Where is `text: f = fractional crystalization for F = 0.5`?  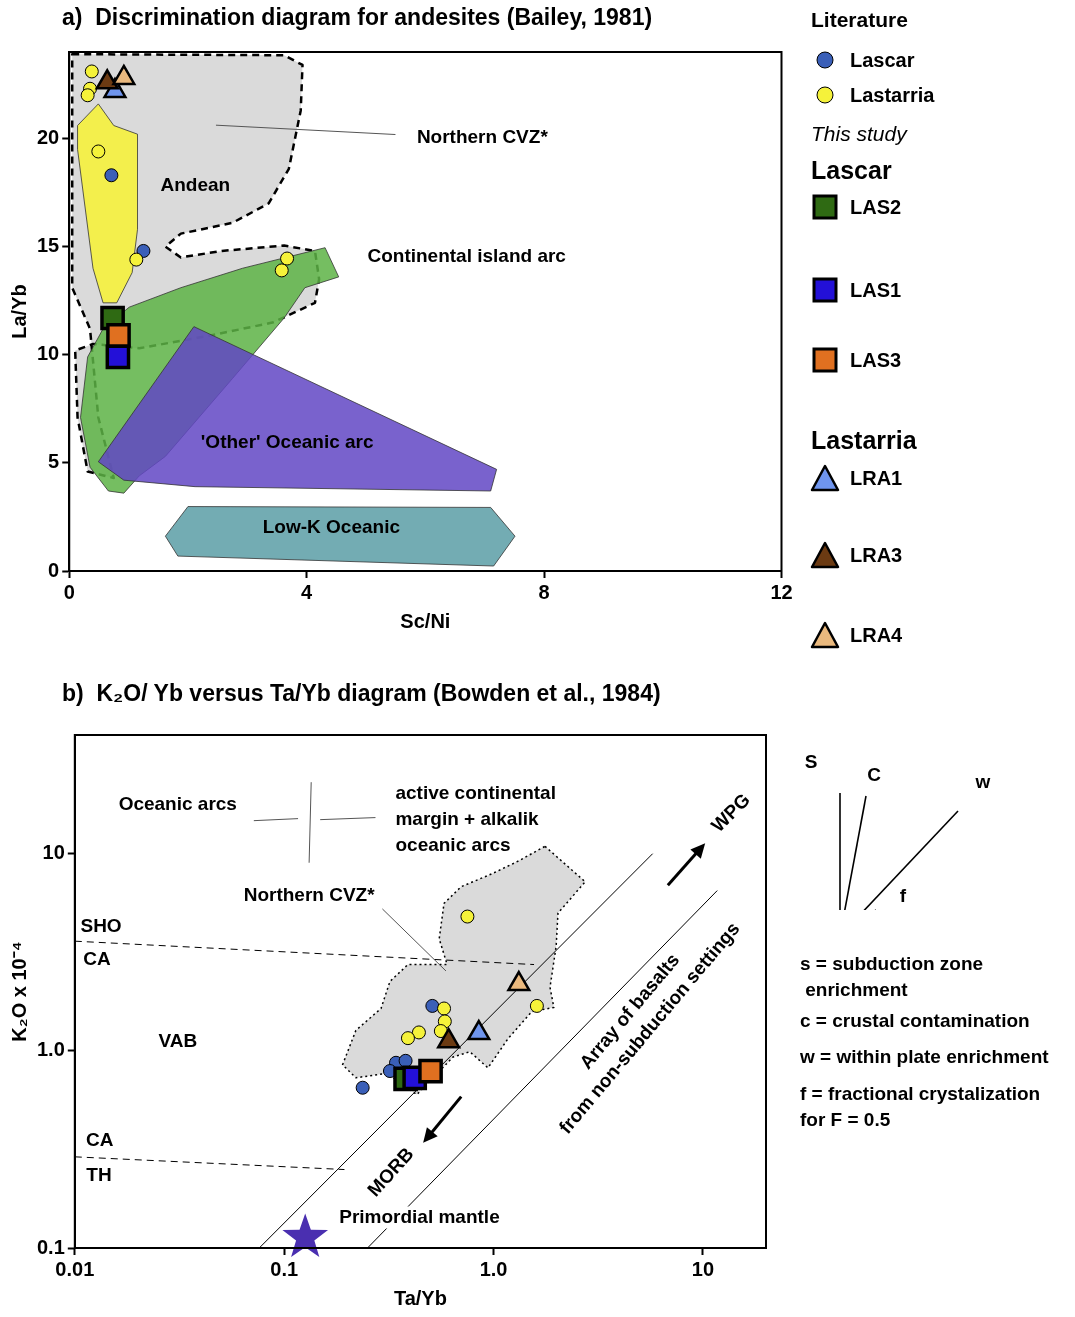 text: f = fractional crystalization for F = 0.5 is located at coordinates (920, 1107).